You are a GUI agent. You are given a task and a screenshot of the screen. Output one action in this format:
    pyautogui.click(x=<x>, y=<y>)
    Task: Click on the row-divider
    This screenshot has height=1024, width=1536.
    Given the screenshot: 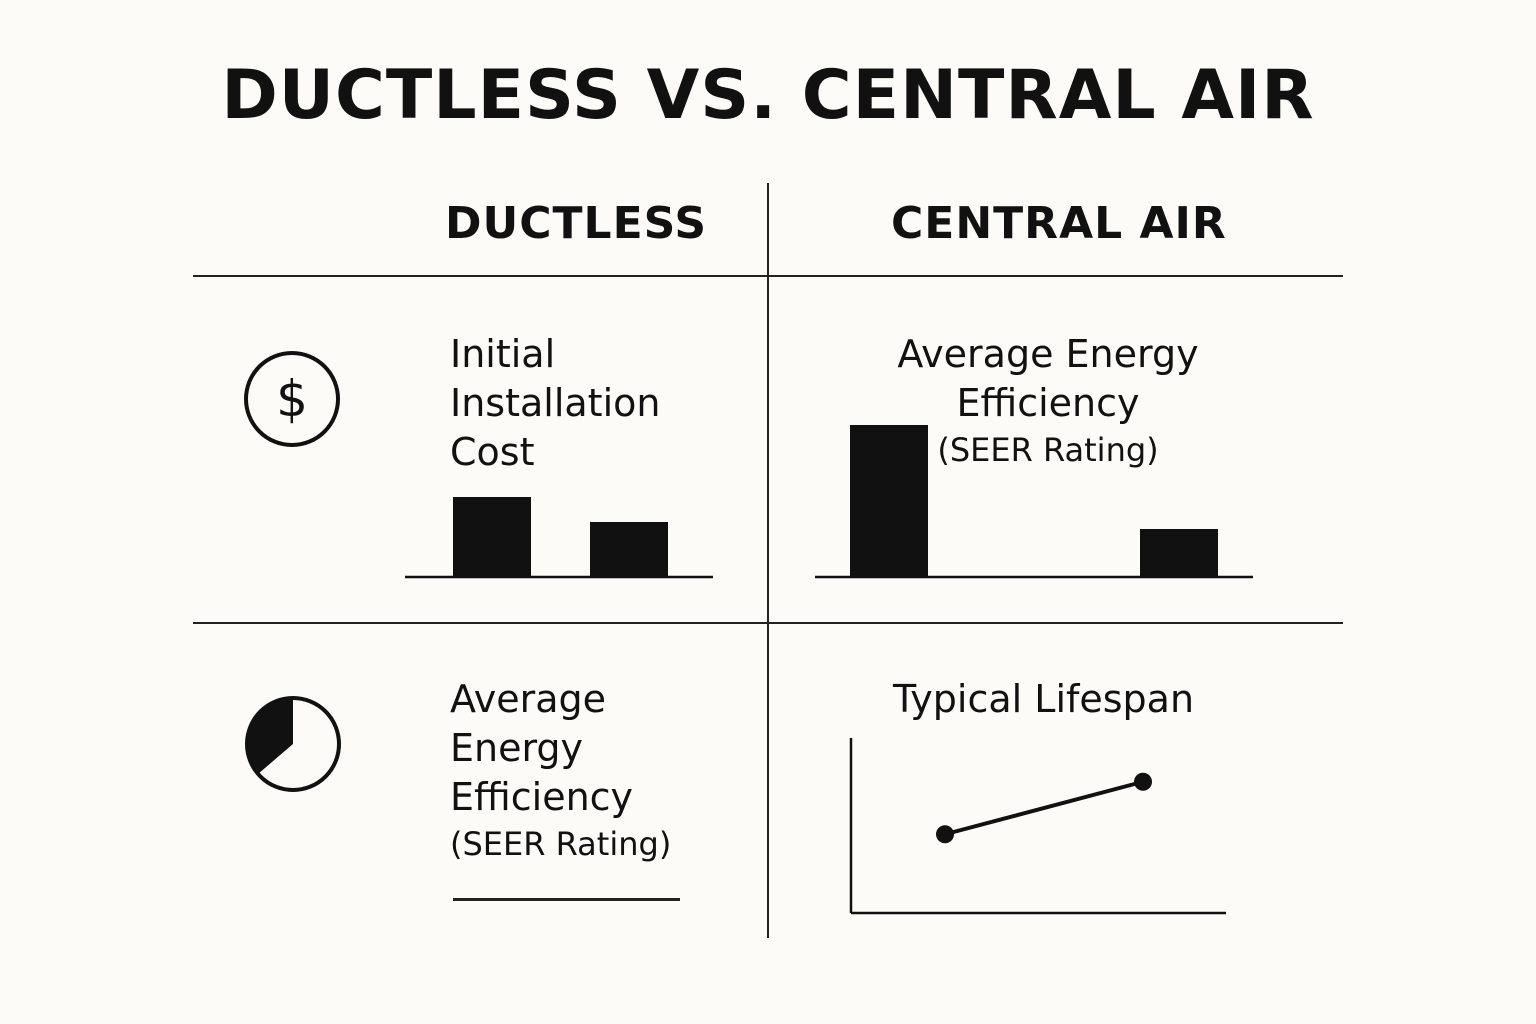 What is the action you would take?
    pyautogui.click(x=768, y=623)
    